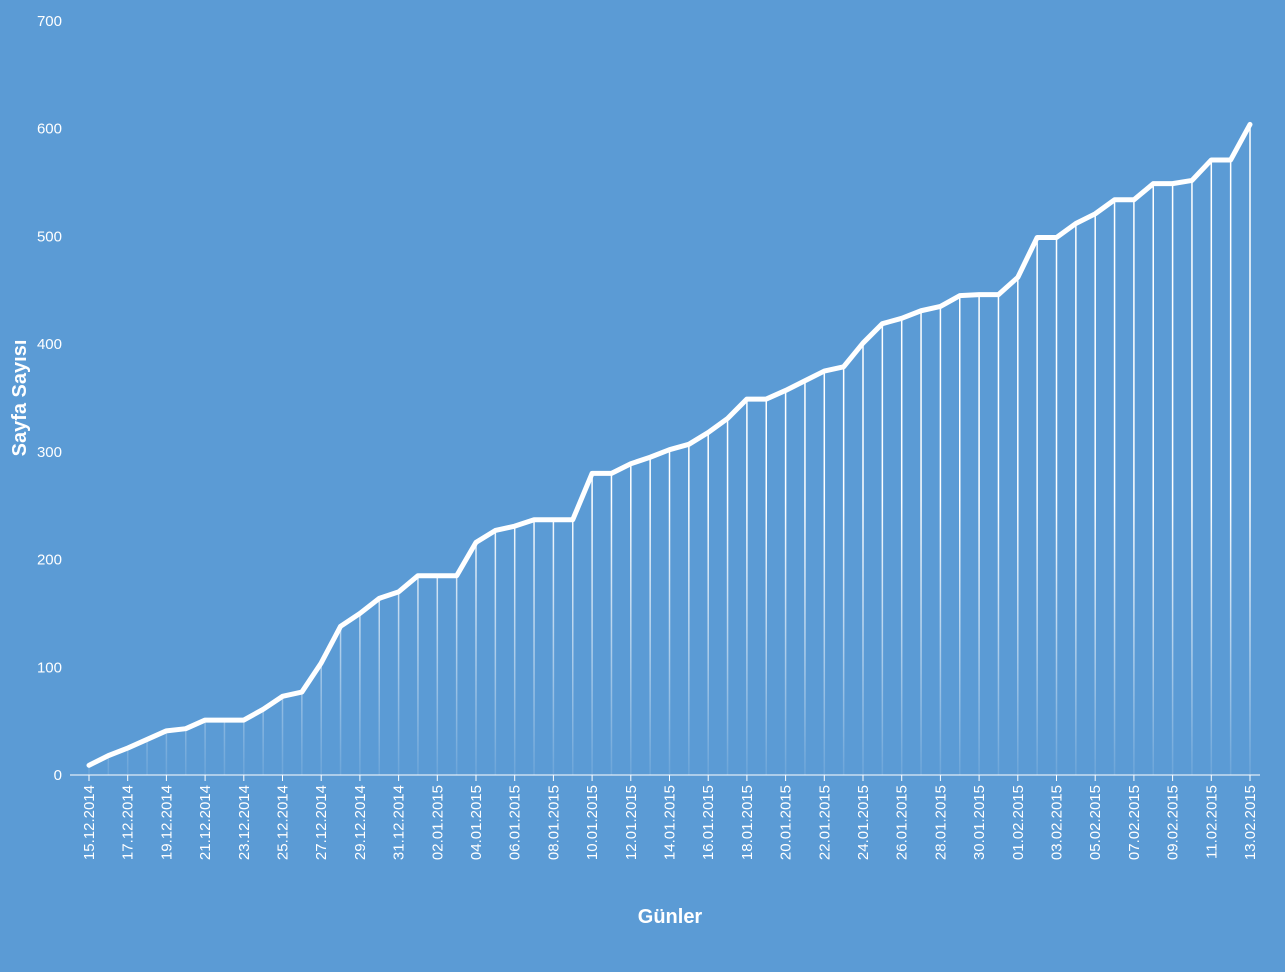  Describe the element at coordinates (321, 822) in the screenshot. I see `x-tick-label: 27.12.2014` at that location.